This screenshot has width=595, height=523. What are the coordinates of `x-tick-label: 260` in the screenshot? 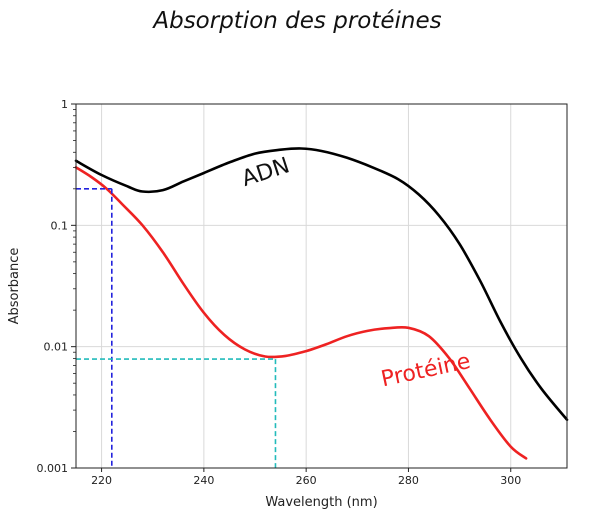 It's located at (306, 480).